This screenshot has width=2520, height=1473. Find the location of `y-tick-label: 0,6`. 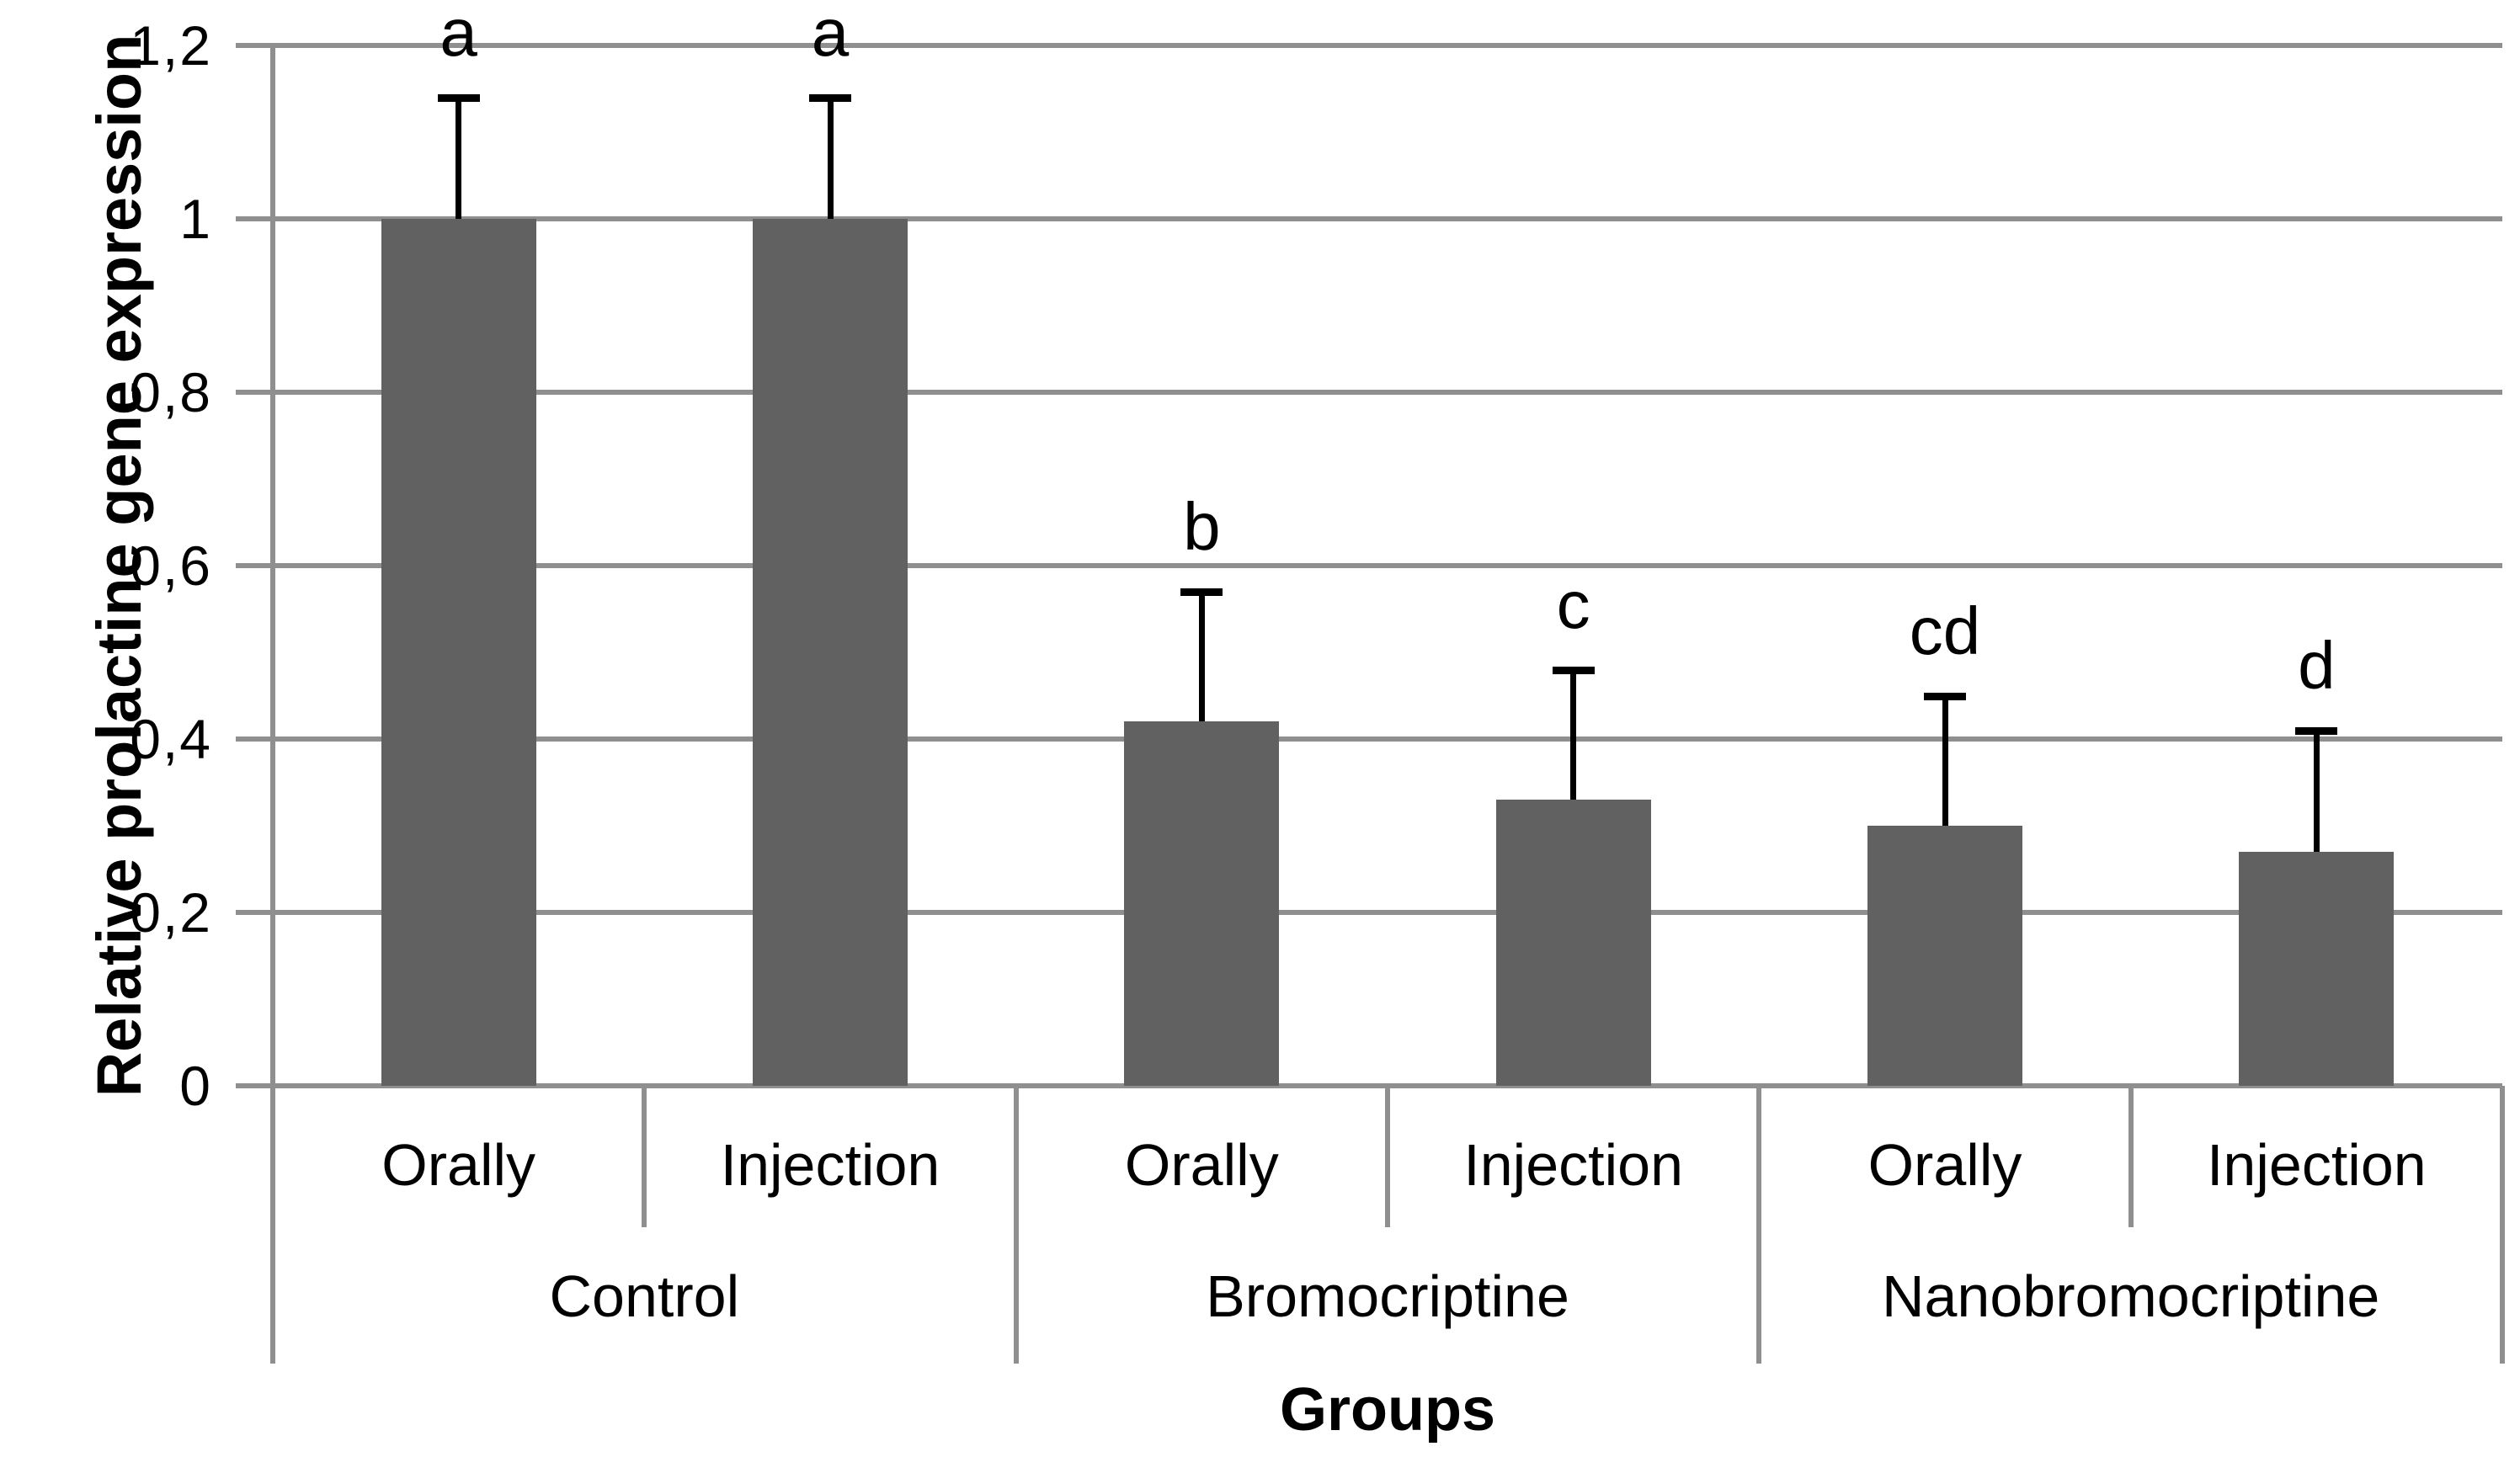

y-tick-label: 0,6 is located at coordinates (171, 565).